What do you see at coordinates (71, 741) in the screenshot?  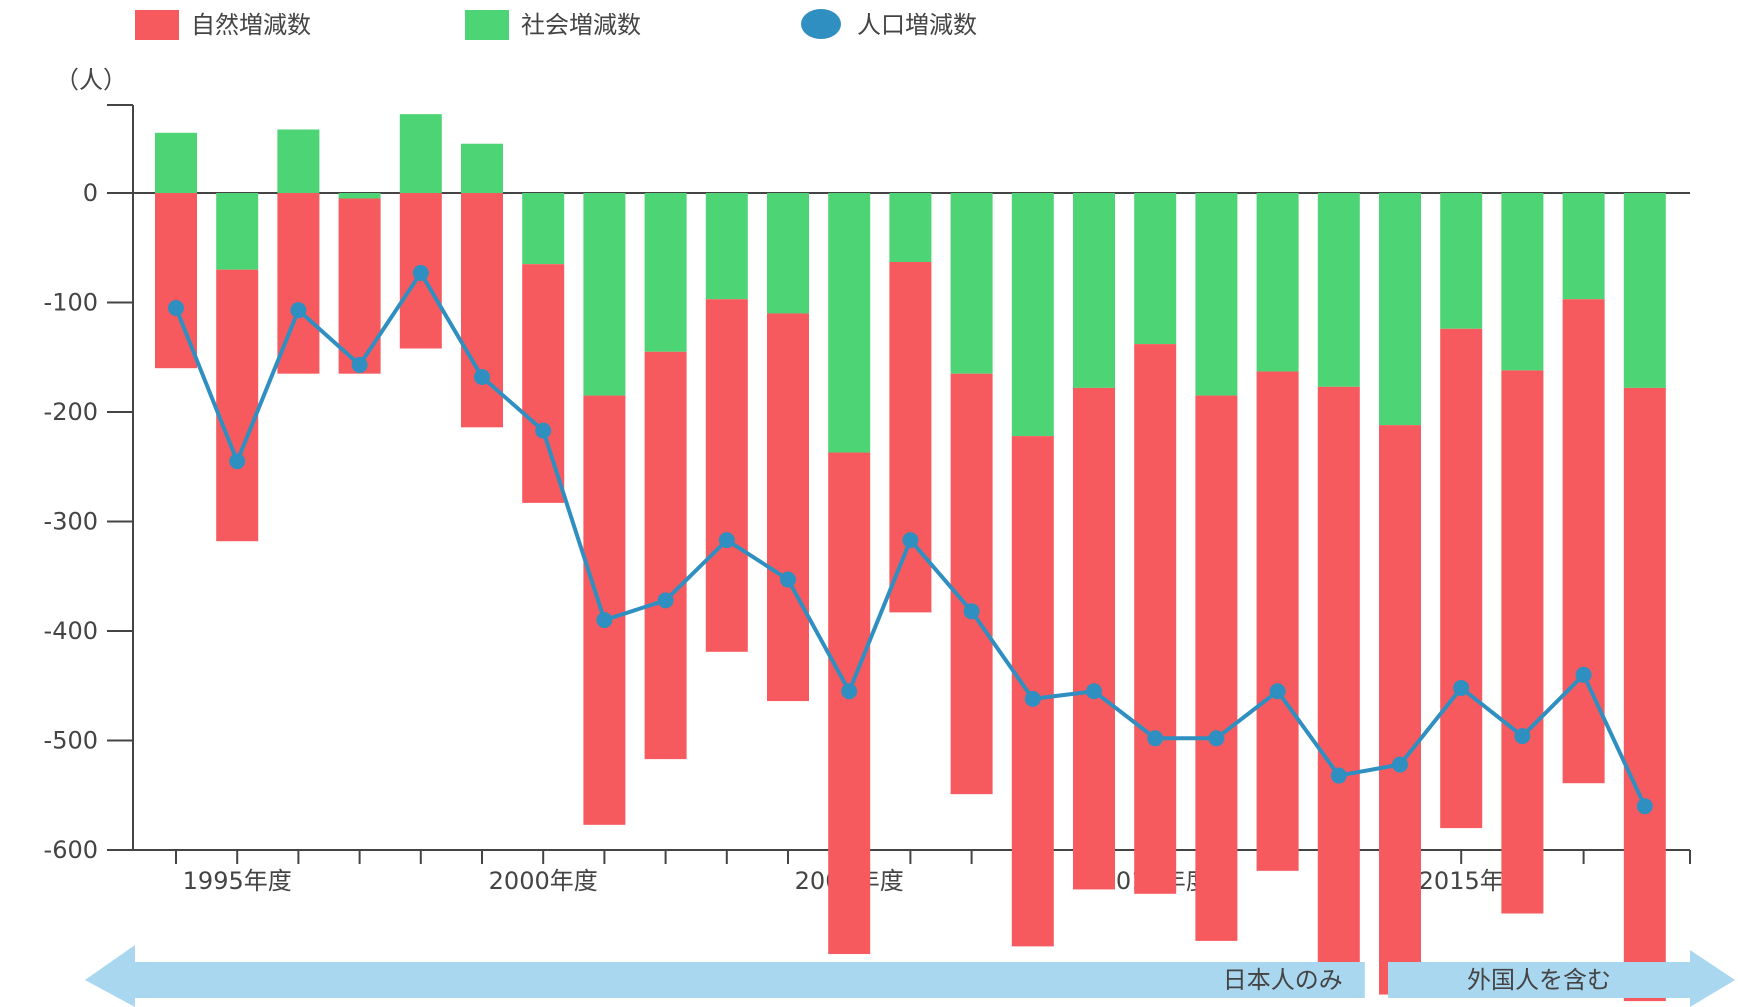 I see `y-tick-label-5: -500` at bounding box center [71, 741].